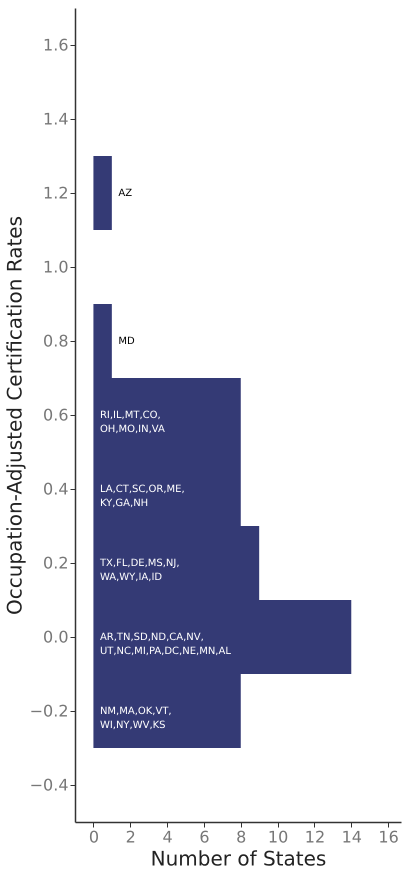  I want to click on y-axis-title: Occupation-Adjusted Certification Rates, so click(14, 416).